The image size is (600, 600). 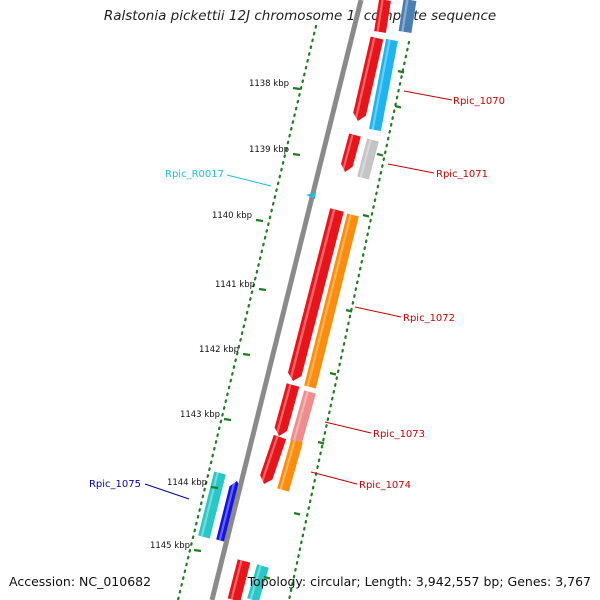 I want to click on rpic-r0017-arrow, so click(x=311, y=195).